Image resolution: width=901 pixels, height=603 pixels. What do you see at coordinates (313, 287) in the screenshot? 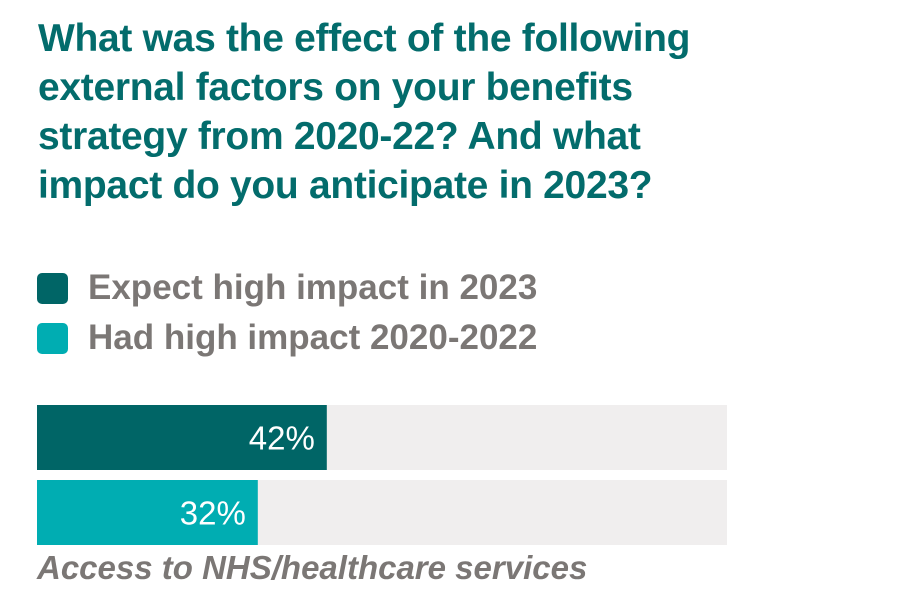
I see `legend-label: Expect high impact in 2023` at bounding box center [313, 287].